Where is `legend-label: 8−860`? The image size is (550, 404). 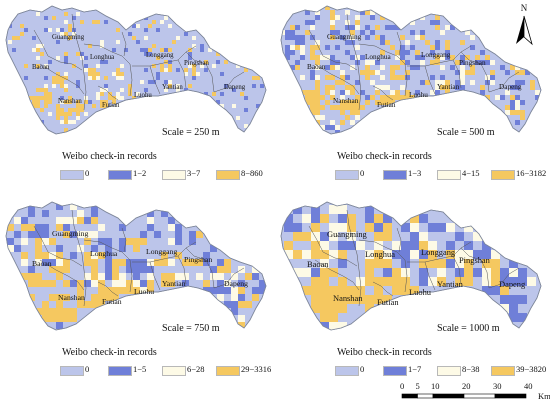
legend-label: 8−860 is located at coordinates (252, 173).